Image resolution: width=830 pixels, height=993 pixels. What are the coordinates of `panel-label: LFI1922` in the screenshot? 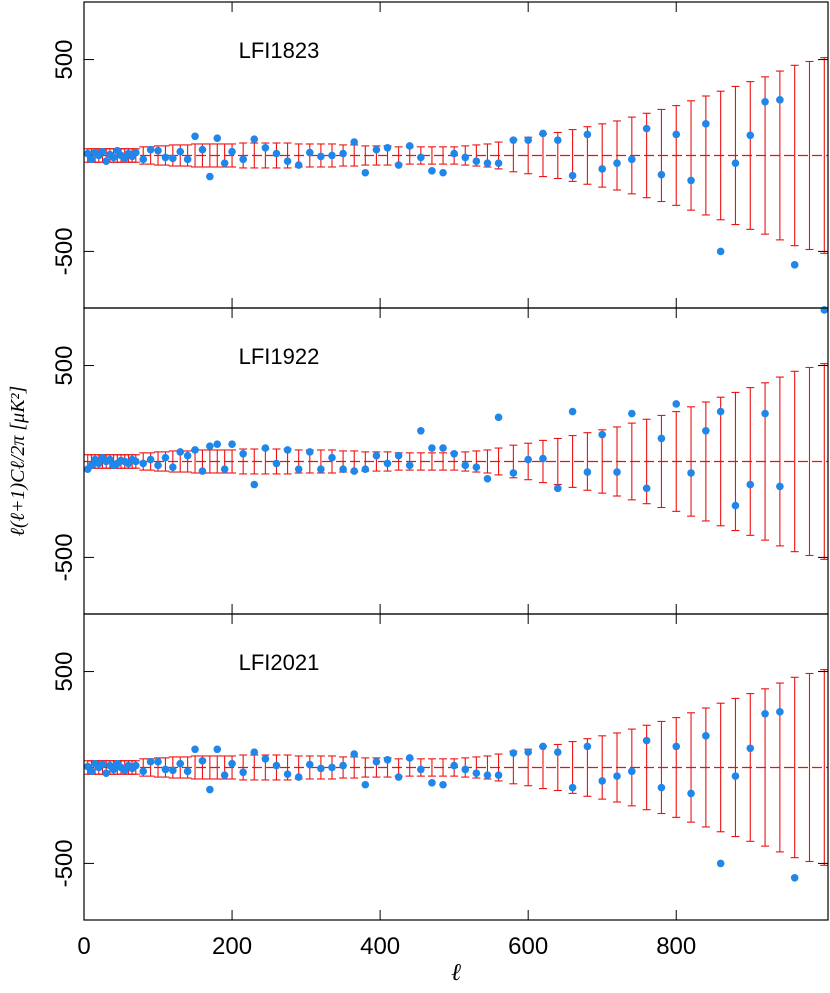 It's located at (279, 356).